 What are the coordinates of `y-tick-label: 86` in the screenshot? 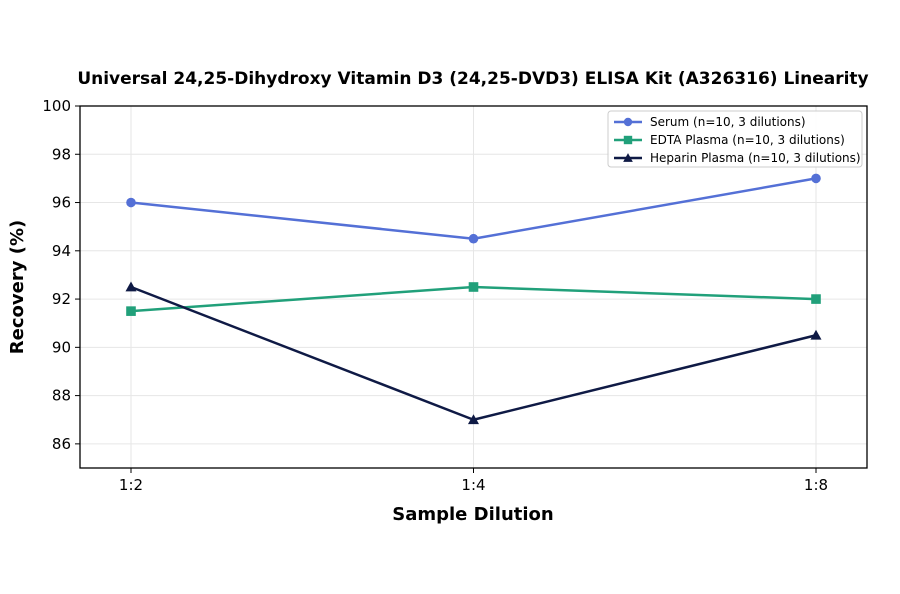 It's located at (61, 444).